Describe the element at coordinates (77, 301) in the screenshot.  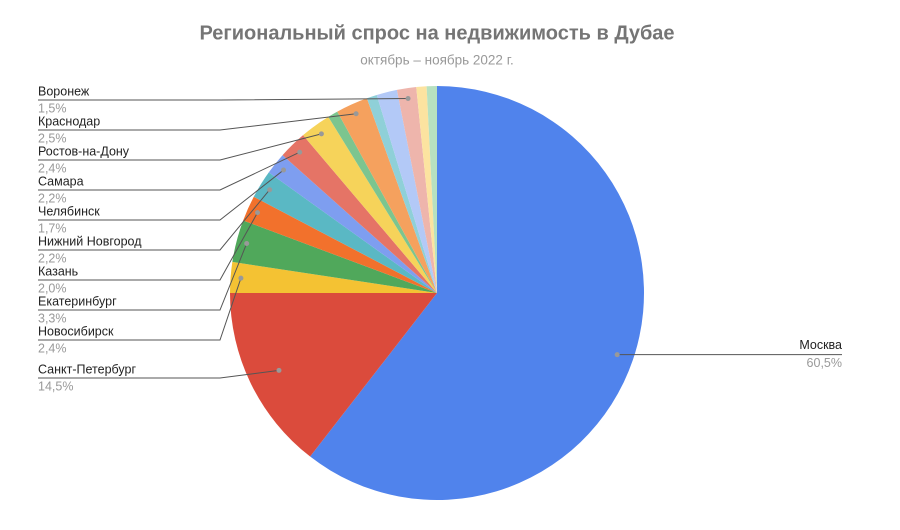
I see `slice-label: Екатеринбург` at that location.